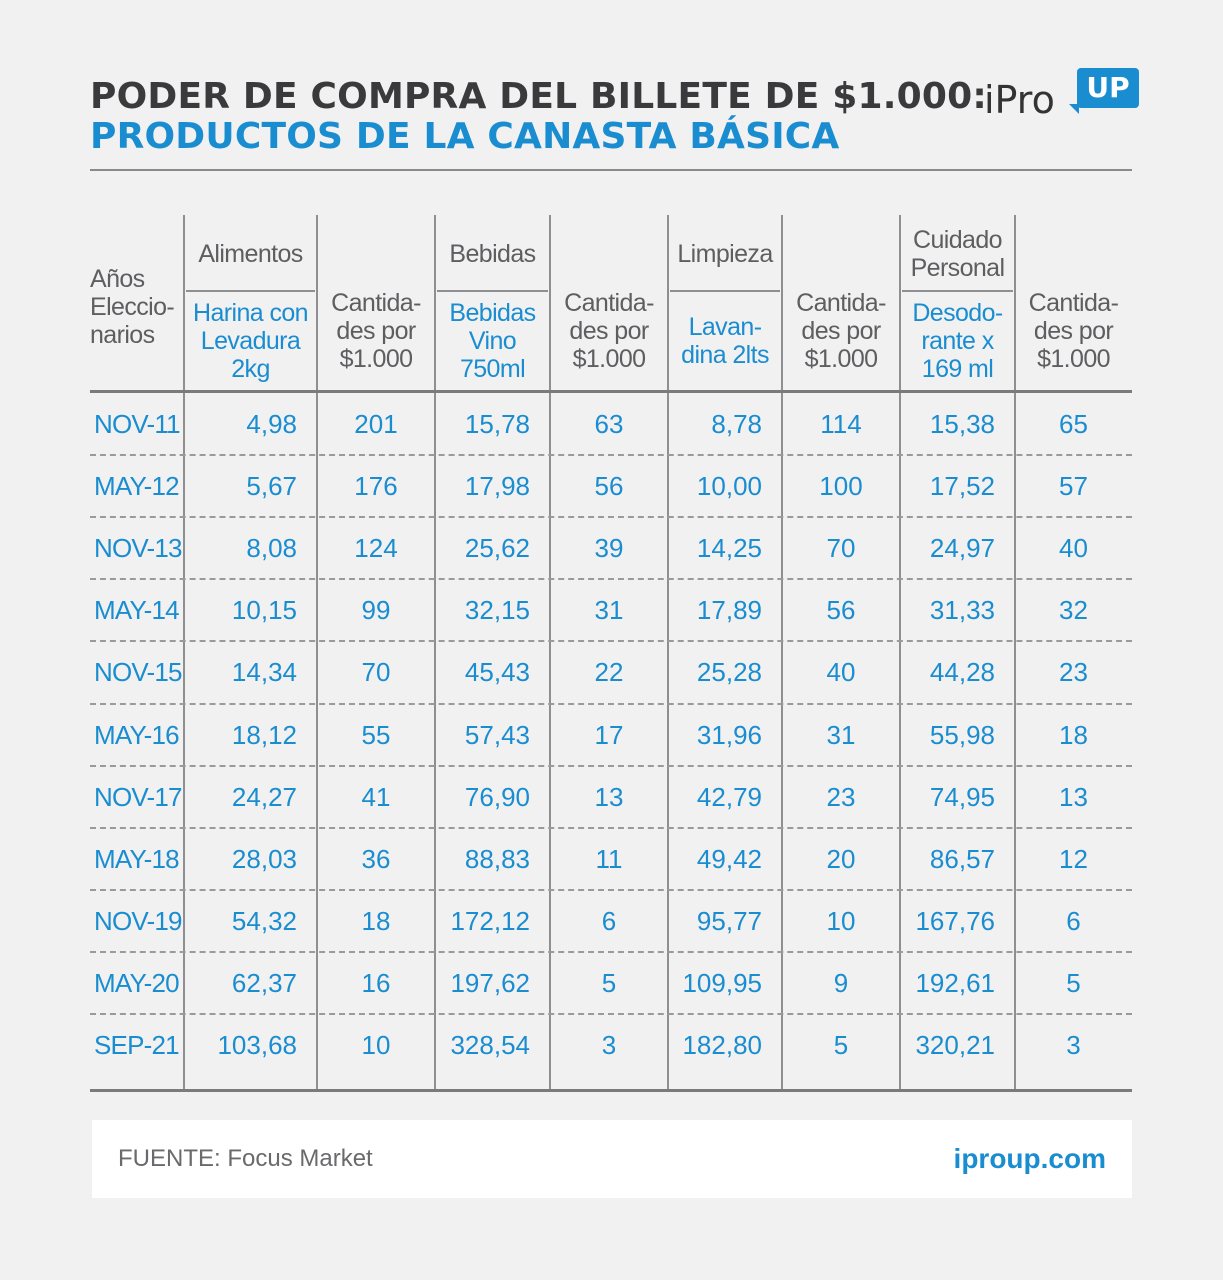 This screenshot has width=1223, height=1280. I want to click on price-value: 10,00, so click(729, 486).